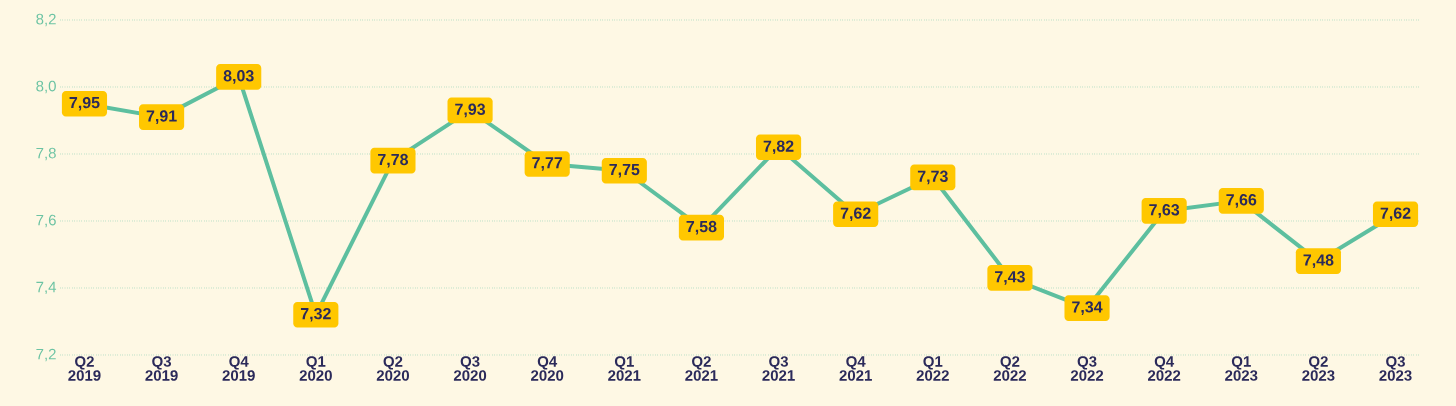 The image size is (1456, 406). I want to click on data-label: 7,95, so click(84, 103).